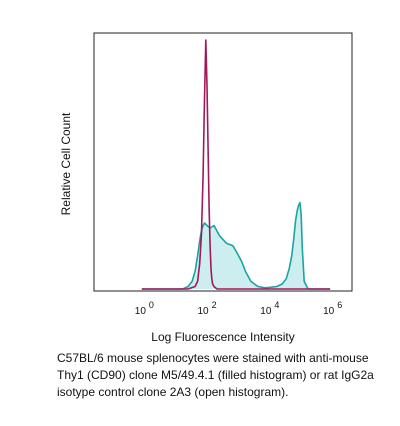  I want to click on filled-histogram-line, so click(236, 245).